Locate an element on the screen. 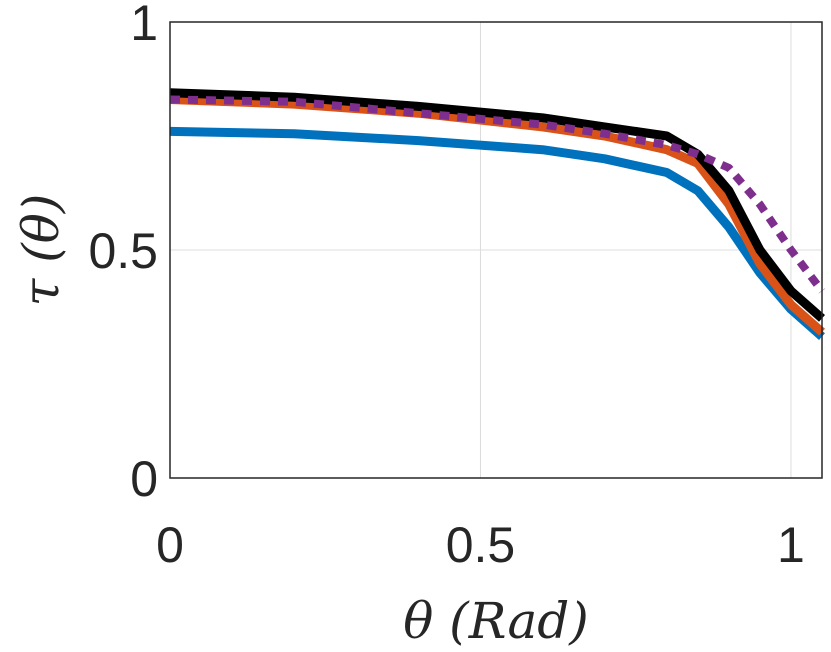  x-tick-label-2: 1 is located at coordinates (791, 545).